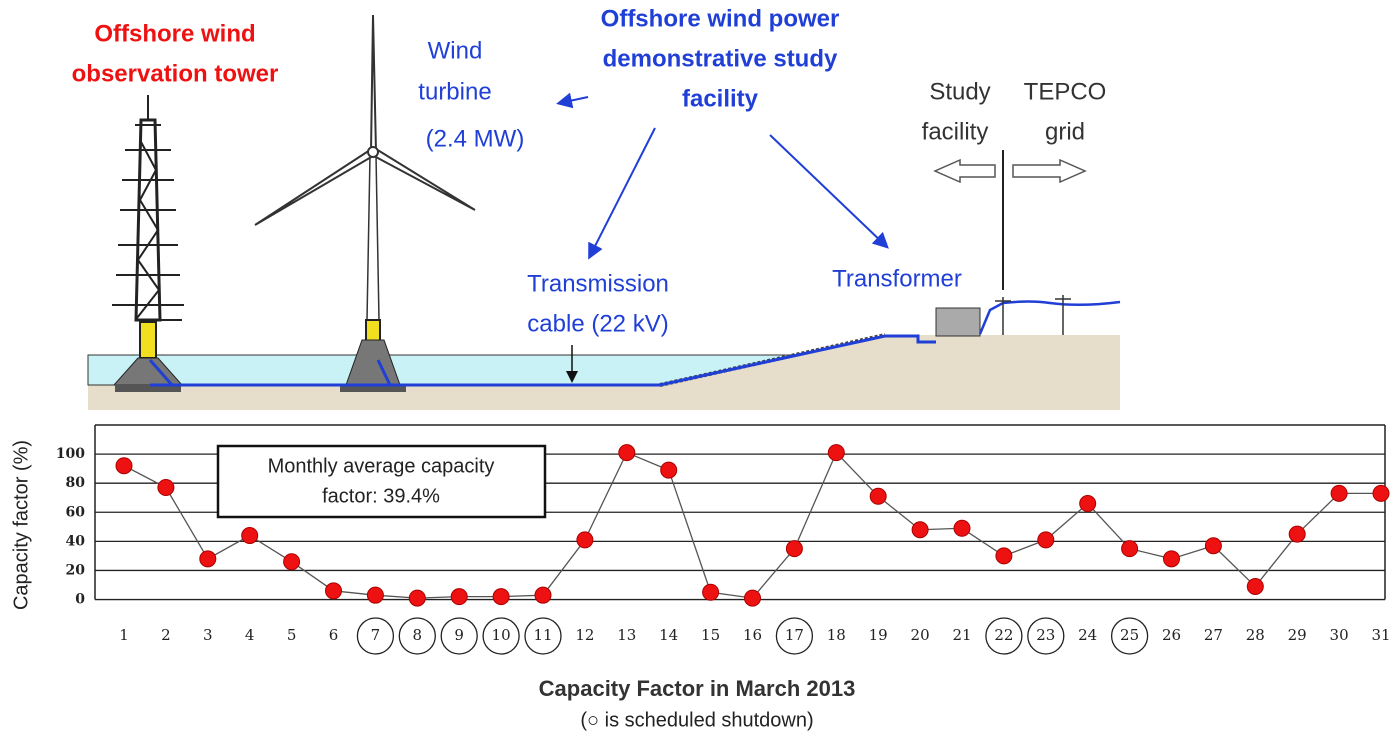  I want to click on x-tick-label: 5, so click(292, 635).